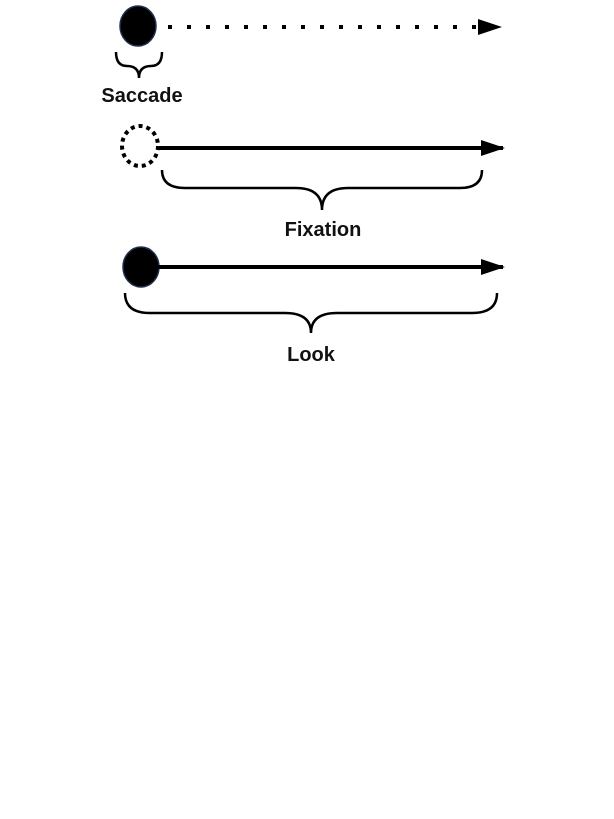  I want to click on look-row: Look, so click(313, 306).